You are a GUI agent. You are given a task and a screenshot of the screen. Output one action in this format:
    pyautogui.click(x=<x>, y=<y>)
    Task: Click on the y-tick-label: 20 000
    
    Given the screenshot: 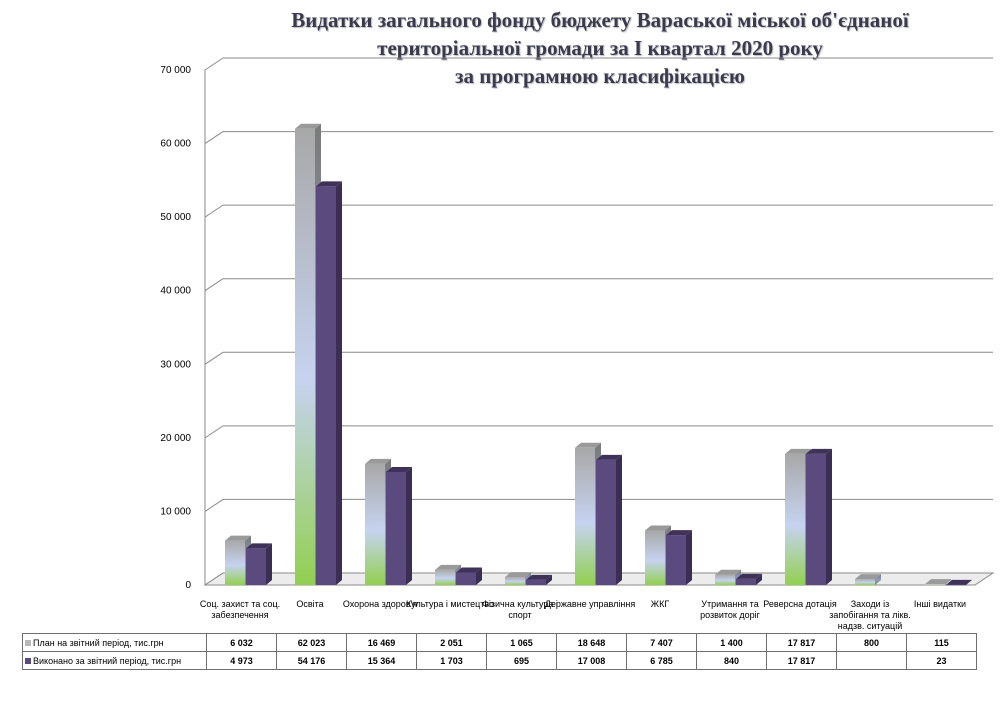 What is the action you would take?
    pyautogui.click(x=175, y=438)
    